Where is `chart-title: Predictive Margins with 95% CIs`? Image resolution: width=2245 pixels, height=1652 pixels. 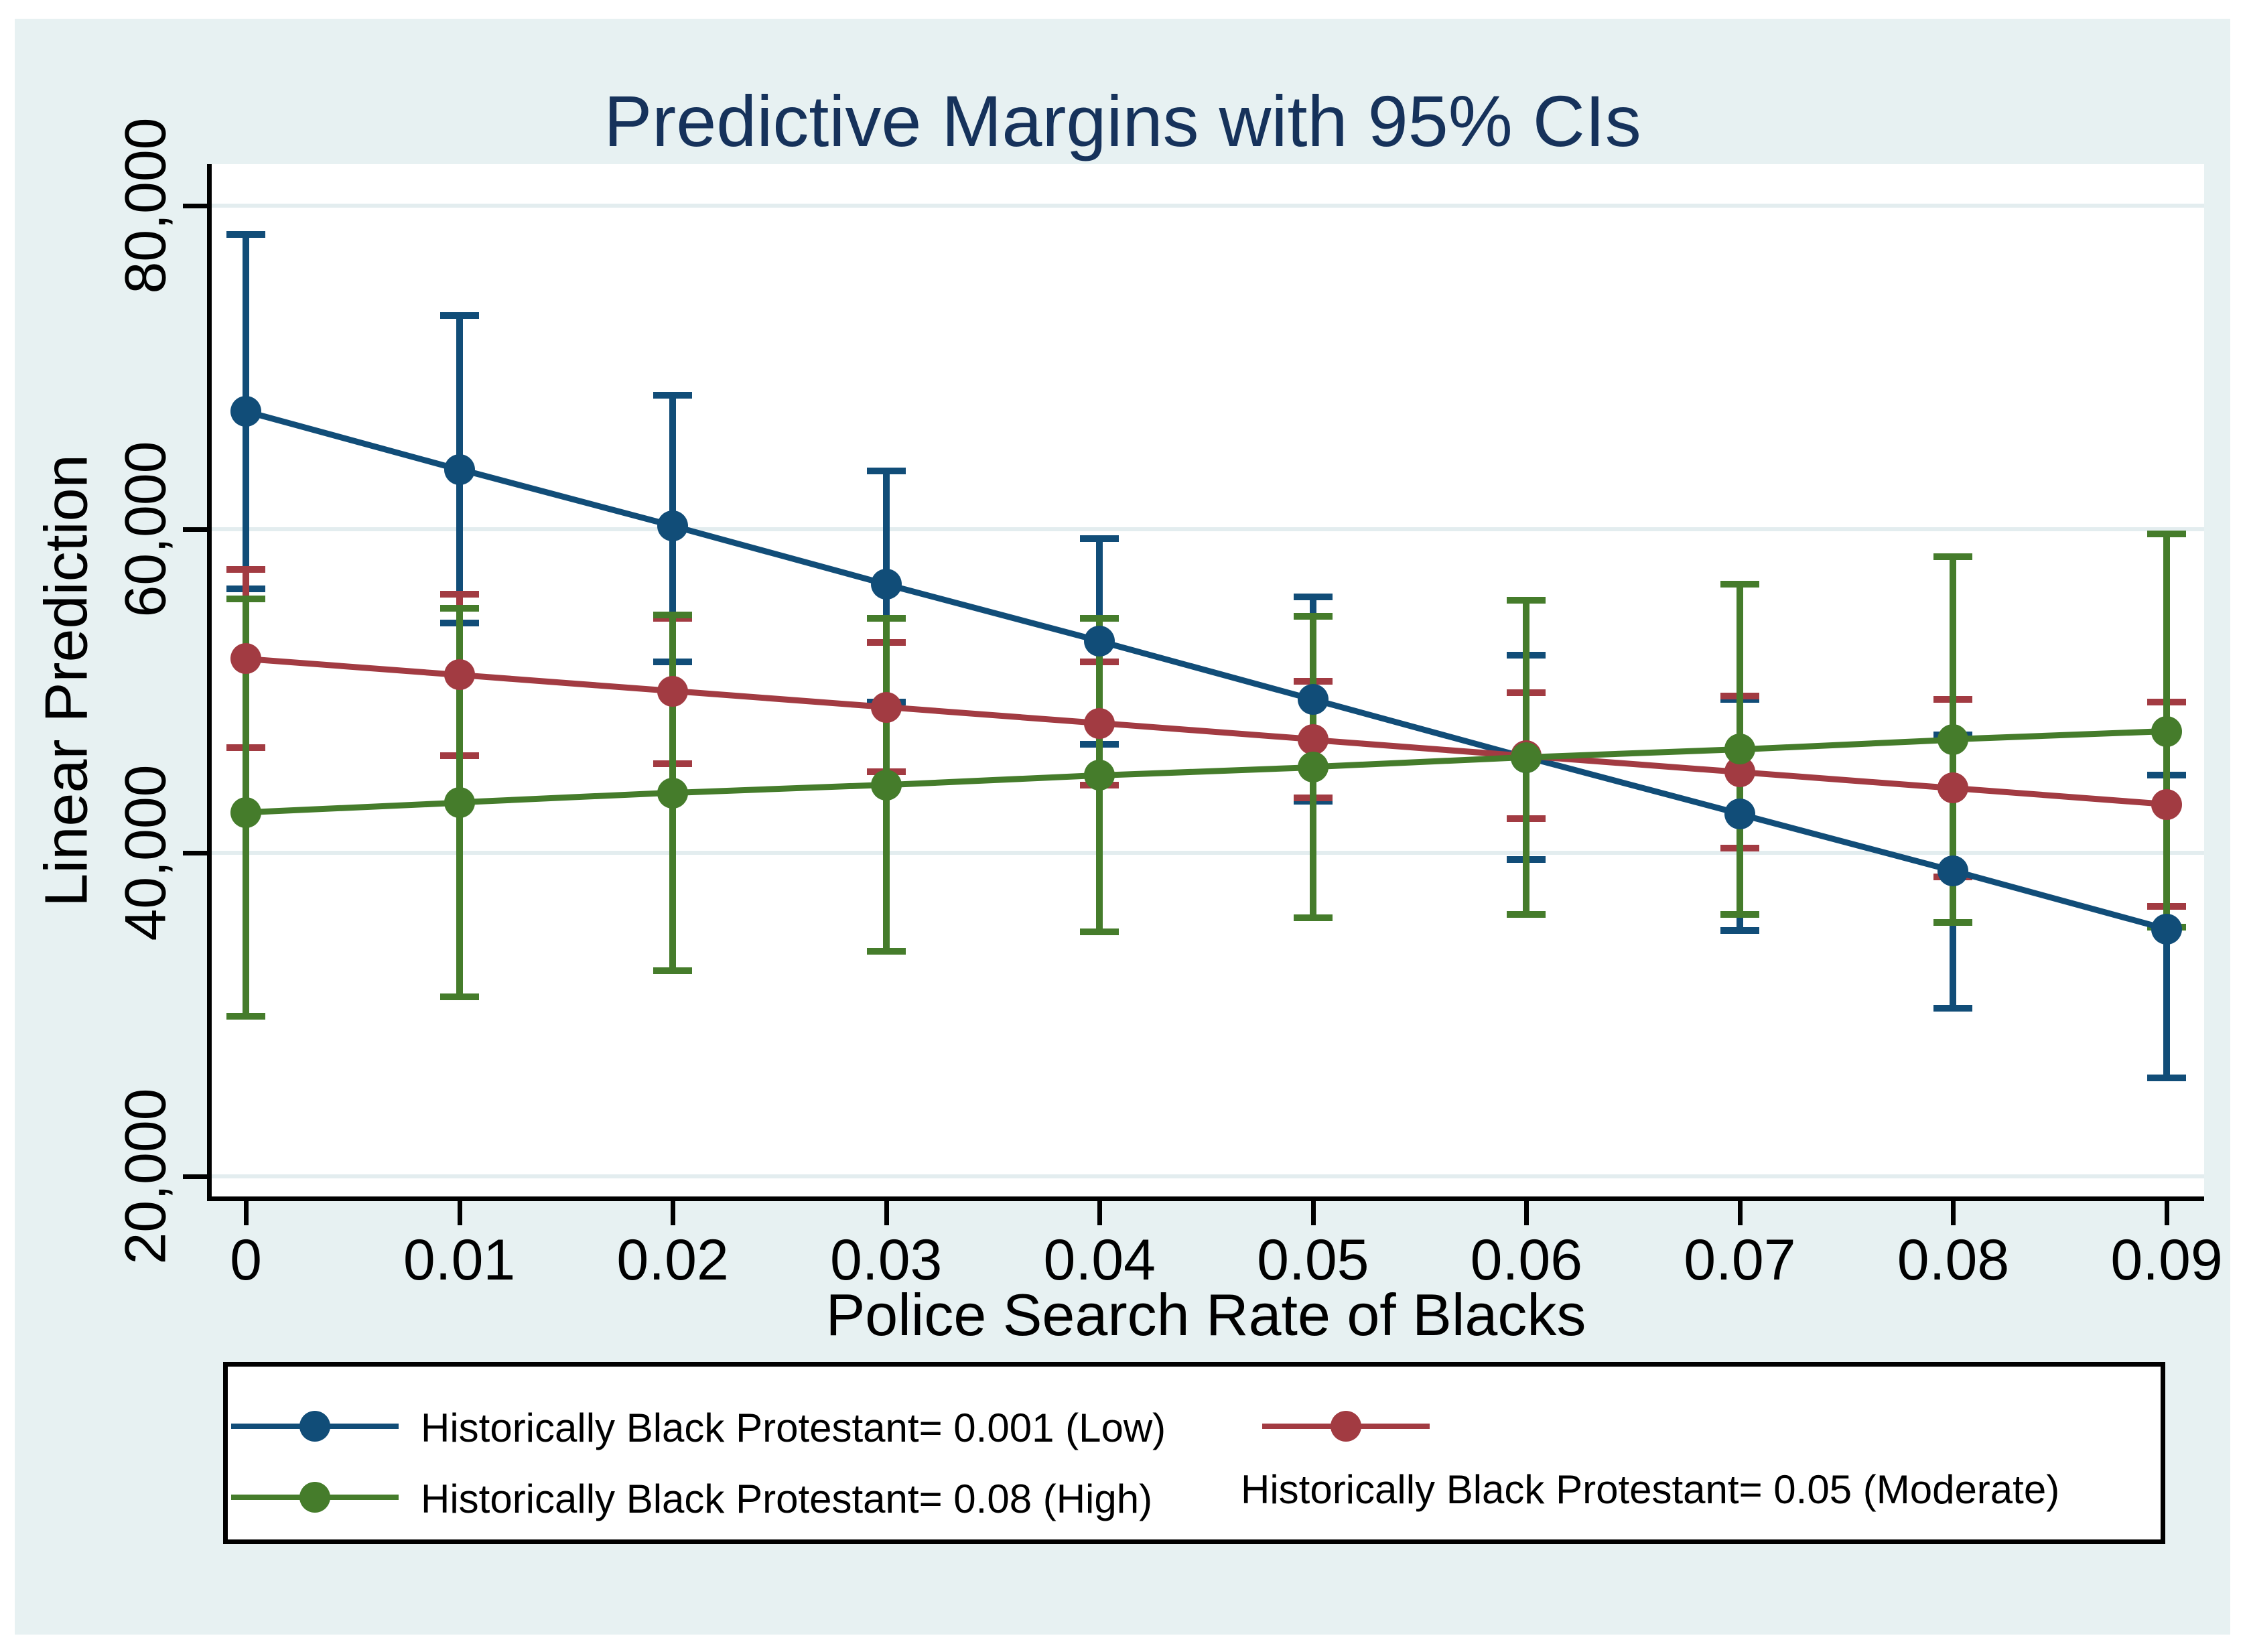 chart-title: Predictive Margins with 95% CIs is located at coordinates (1122, 120).